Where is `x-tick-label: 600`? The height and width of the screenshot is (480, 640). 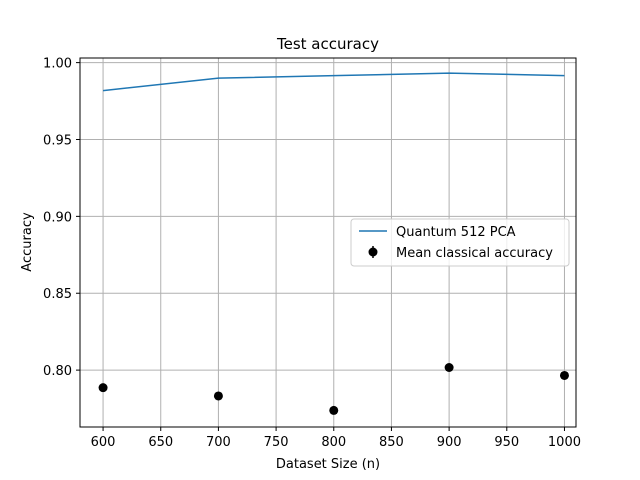 x-tick-label: 600 is located at coordinates (103, 442).